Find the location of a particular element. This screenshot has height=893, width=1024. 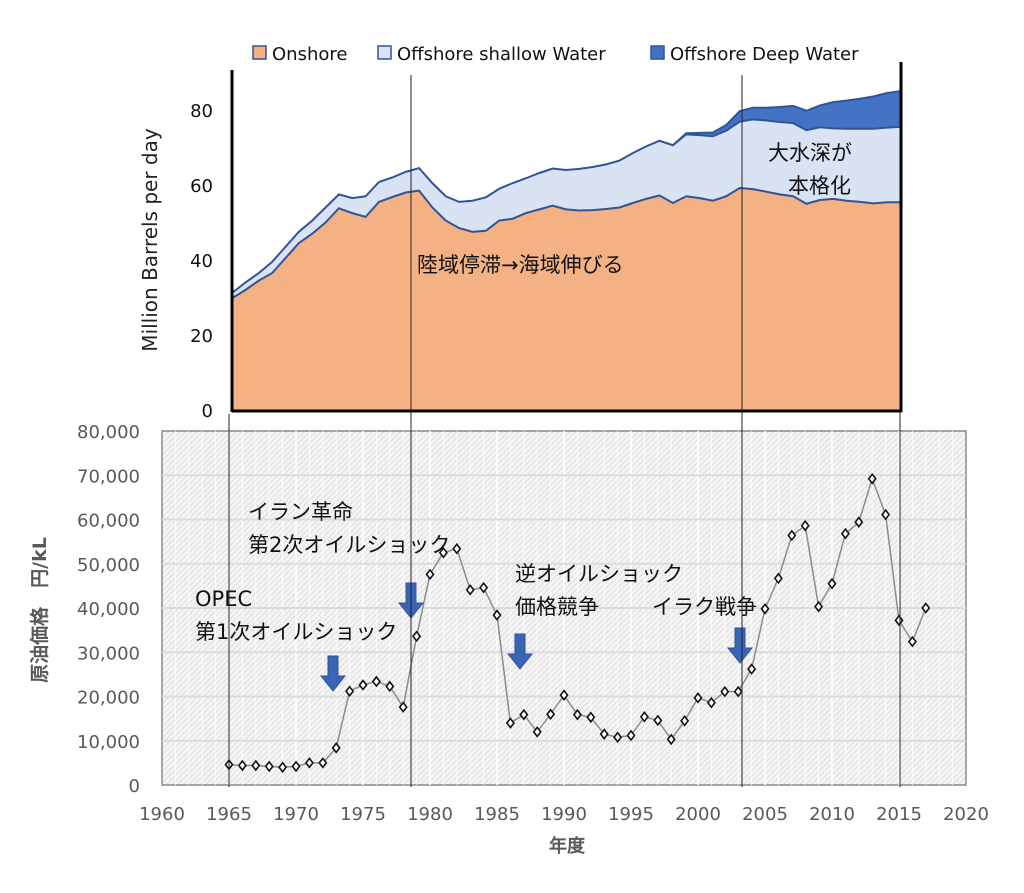

x-tick-label: 1985 is located at coordinates (497, 814).